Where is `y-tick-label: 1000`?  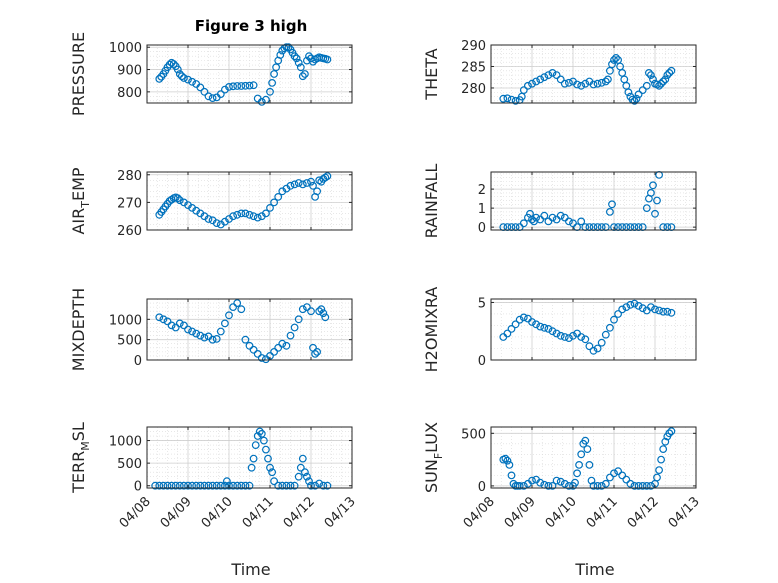 y-tick-label: 1000 is located at coordinates (125, 442).